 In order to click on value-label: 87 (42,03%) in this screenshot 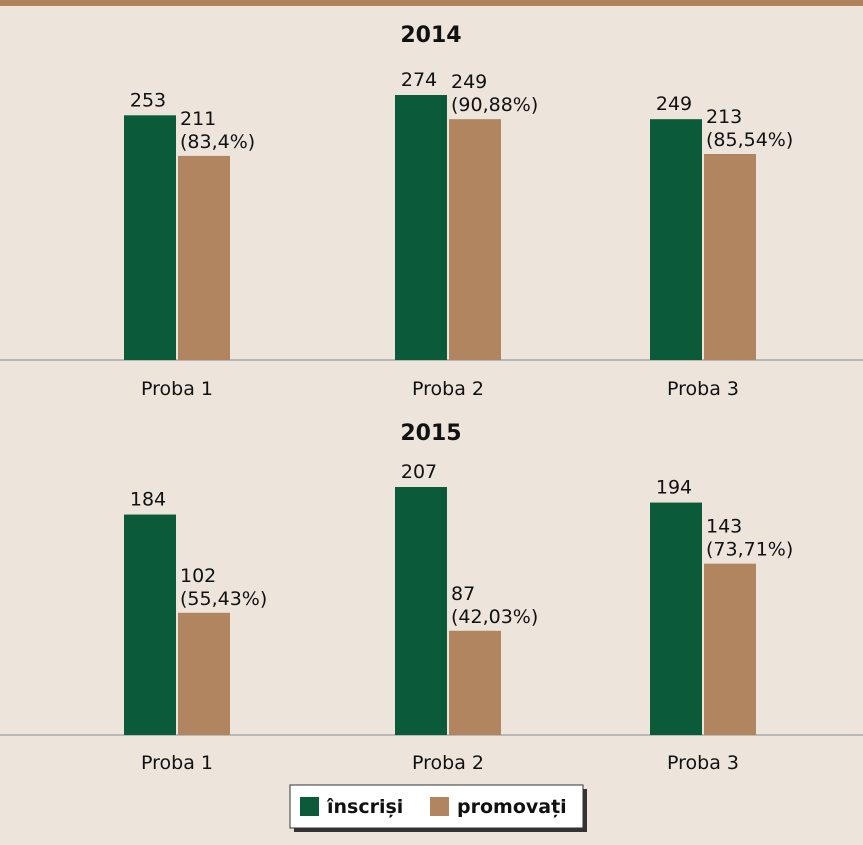, I will do `click(494, 605)`.